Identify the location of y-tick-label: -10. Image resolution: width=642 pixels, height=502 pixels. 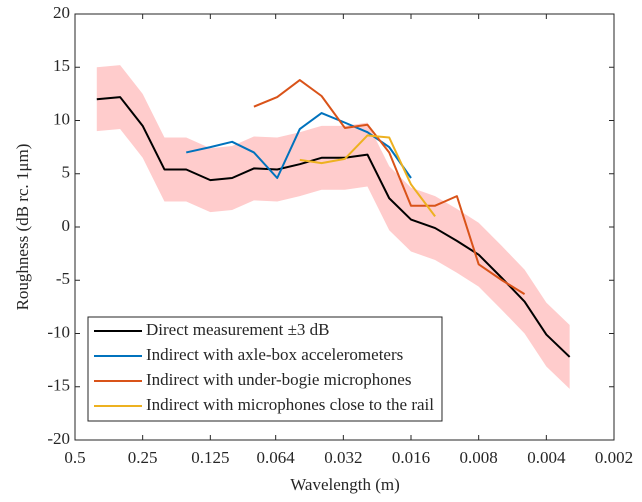
(58, 331).